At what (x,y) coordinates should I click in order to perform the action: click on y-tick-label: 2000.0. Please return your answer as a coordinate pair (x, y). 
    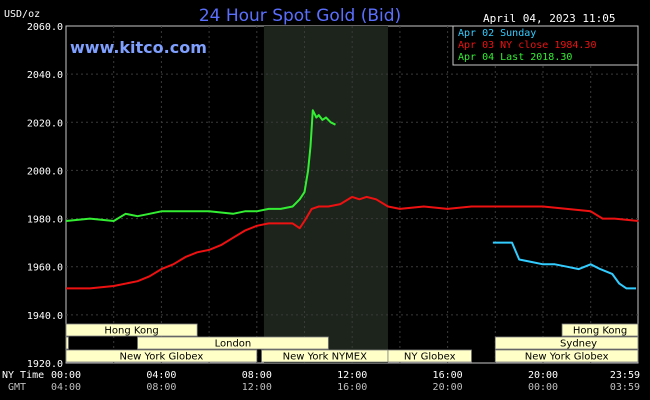
    Looking at the image, I should click on (45, 171).